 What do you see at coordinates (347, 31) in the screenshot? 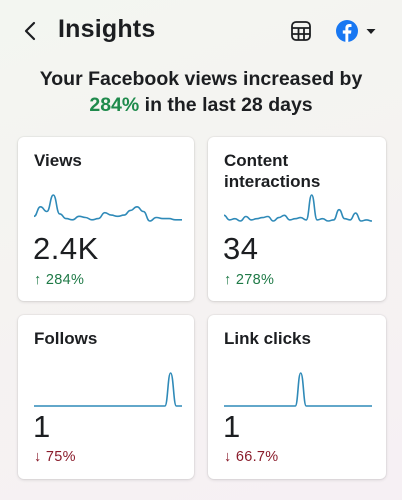
I see `facebook-icon` at bounding box center [347, 31].